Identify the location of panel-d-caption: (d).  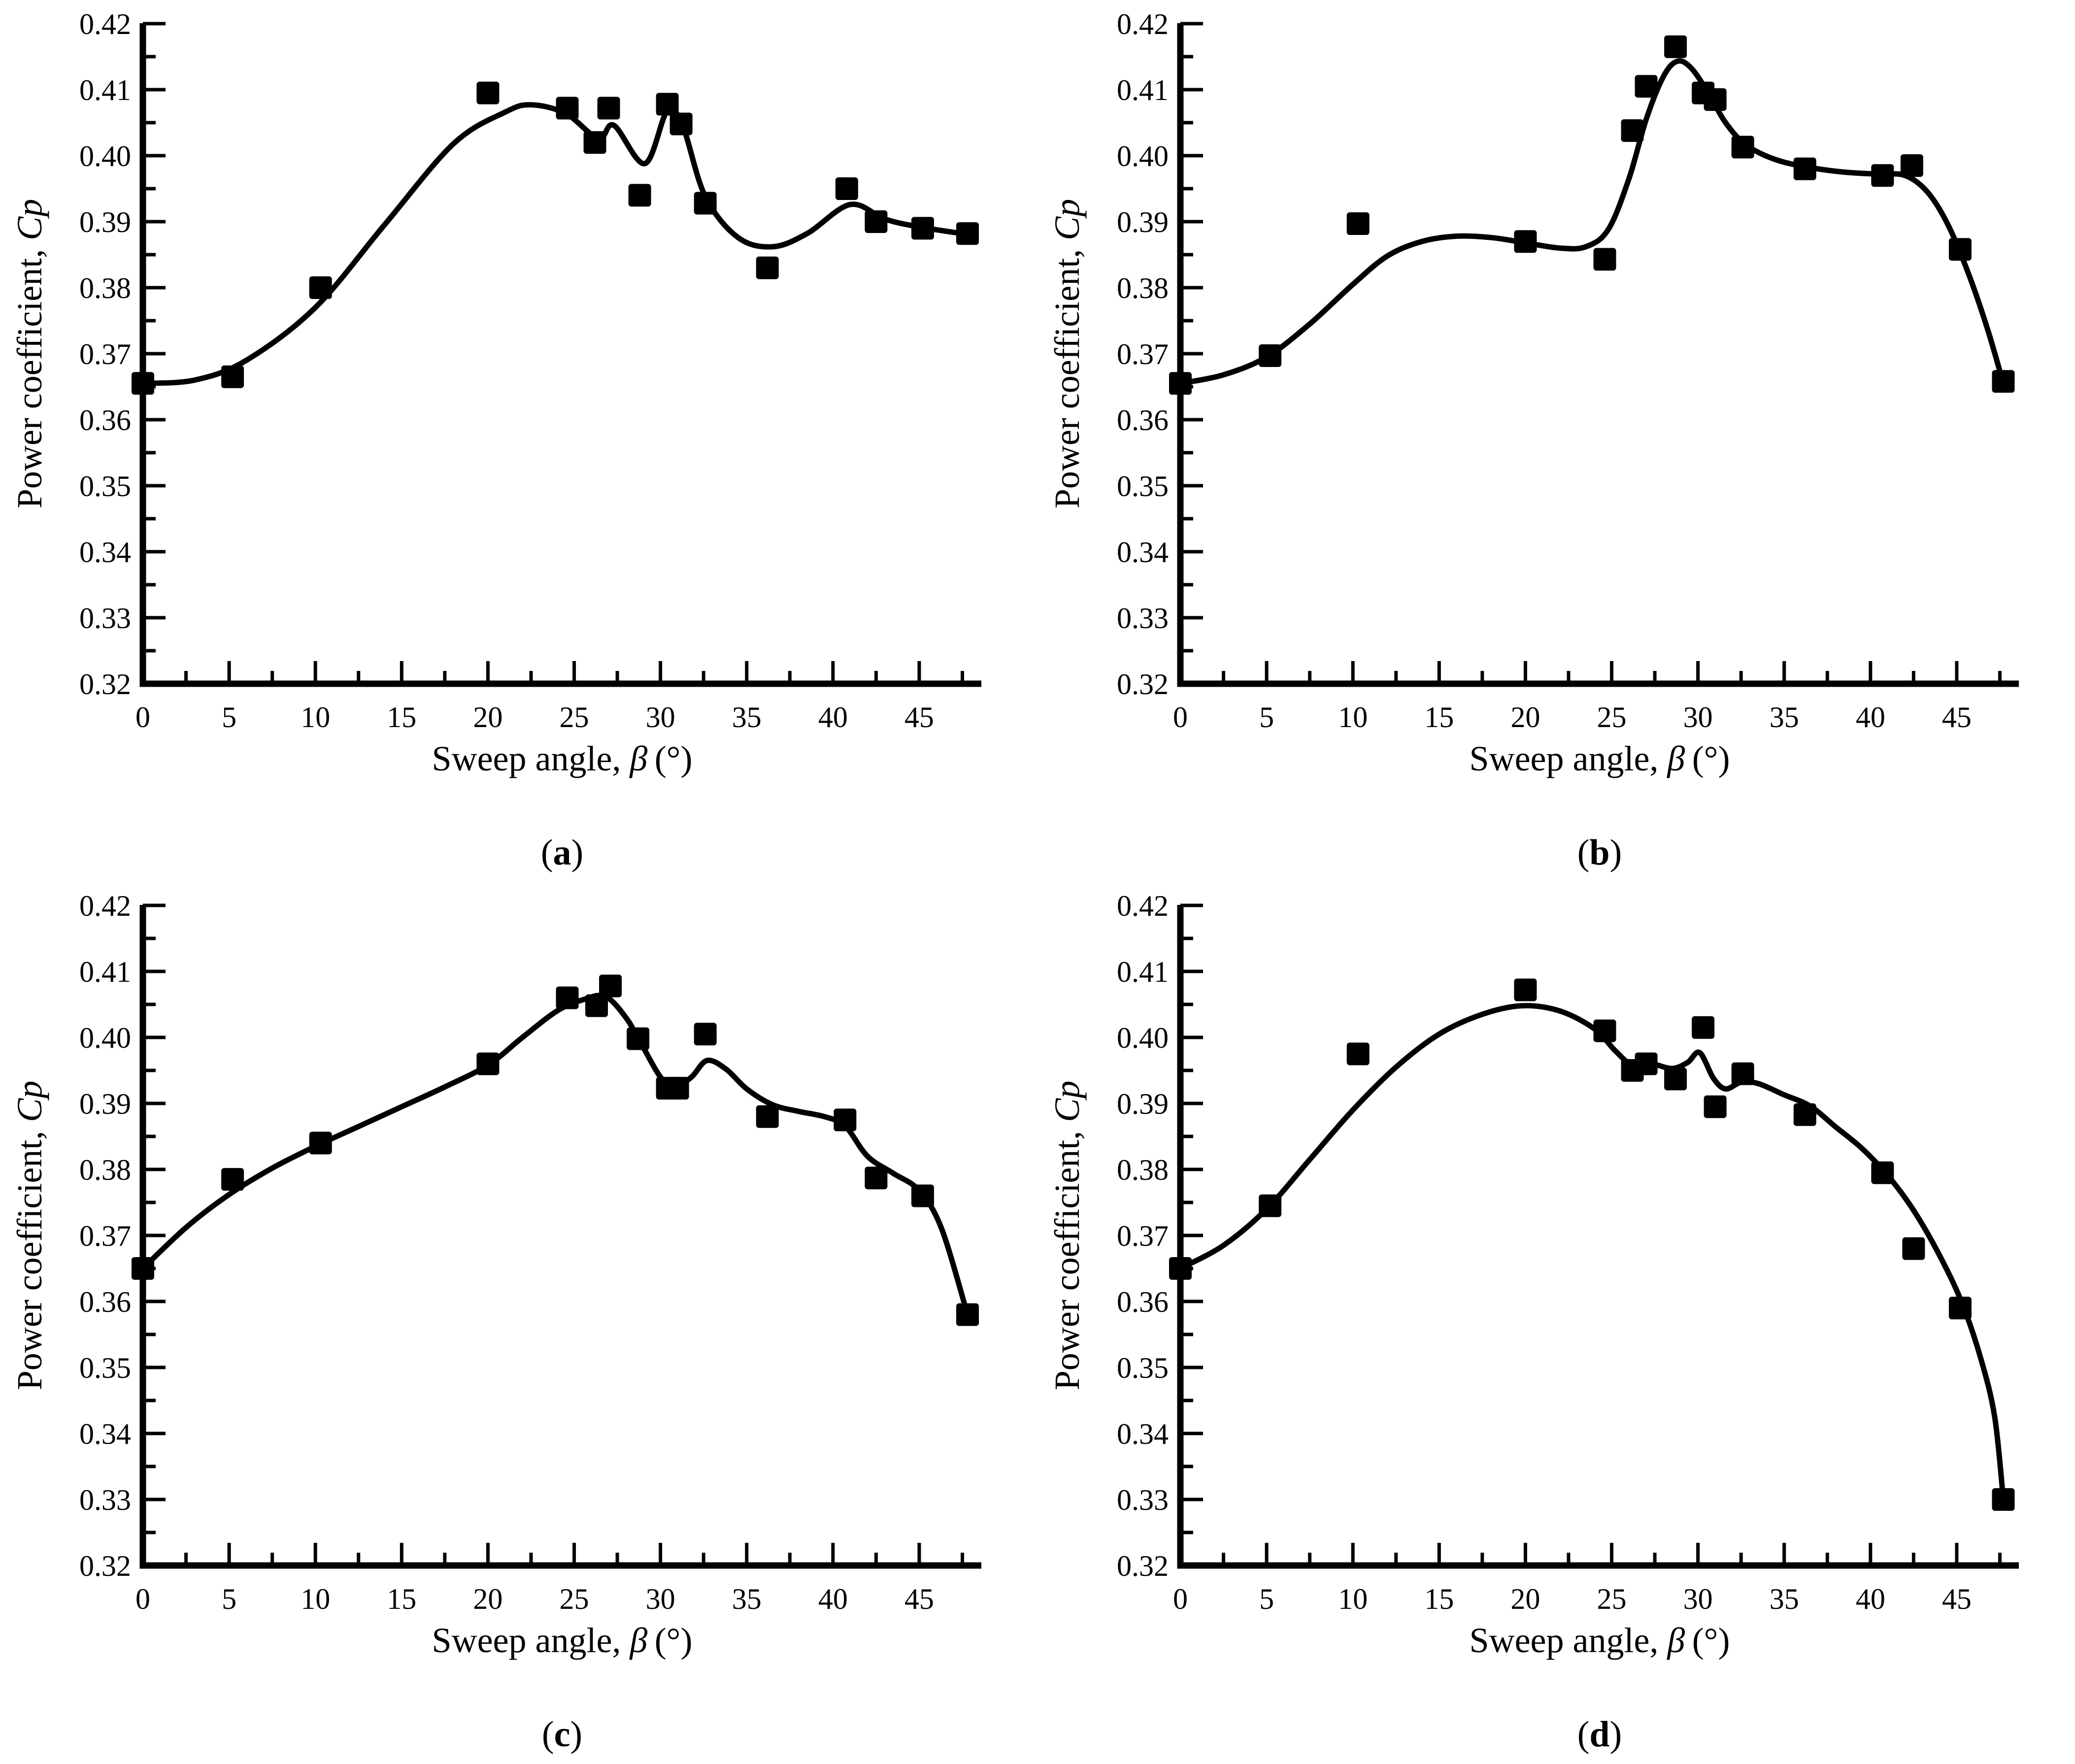
(1600, 1735).